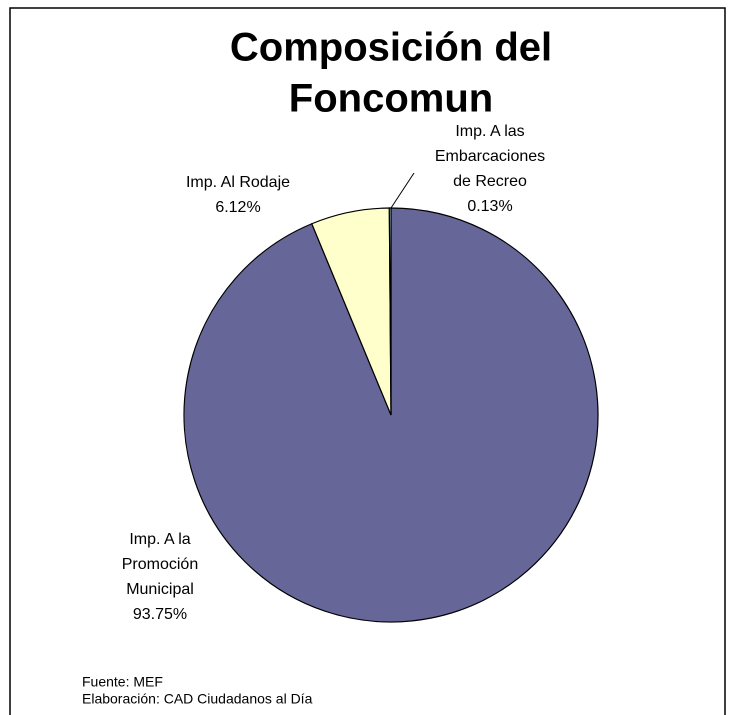  What do you see at coordinates (391, 99) in the screenshot?
I see `chart-title: Foncomun` at bounding box center [391, 99].